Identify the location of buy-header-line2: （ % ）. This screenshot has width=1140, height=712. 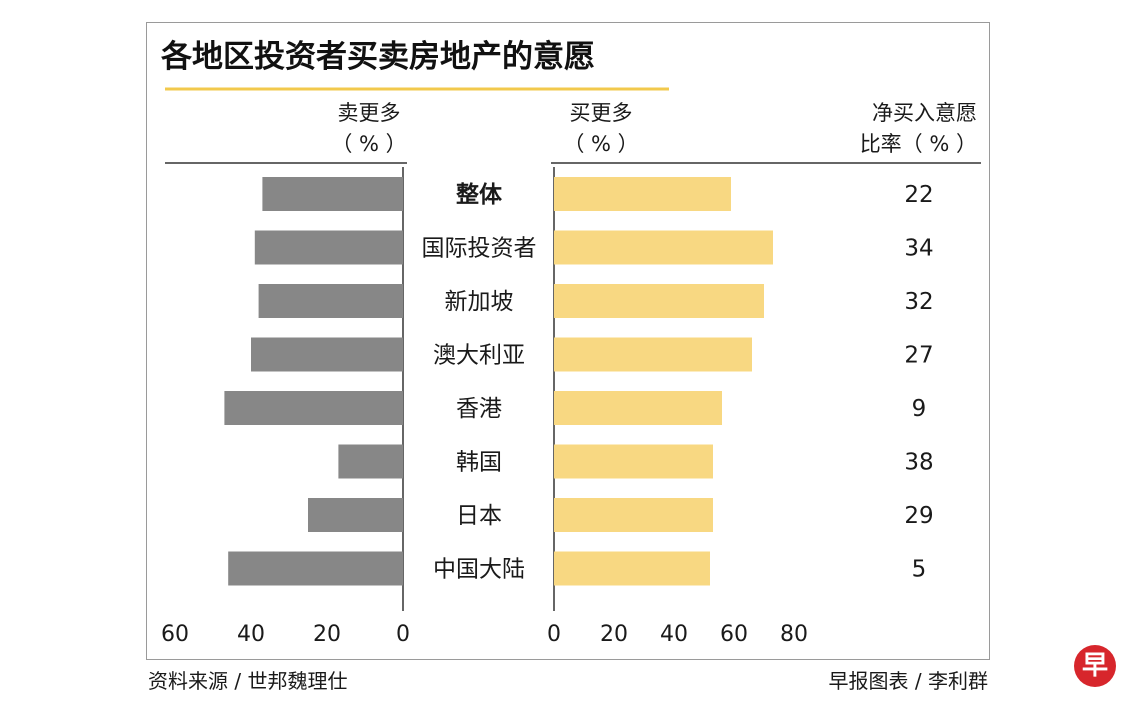
(600, 144).